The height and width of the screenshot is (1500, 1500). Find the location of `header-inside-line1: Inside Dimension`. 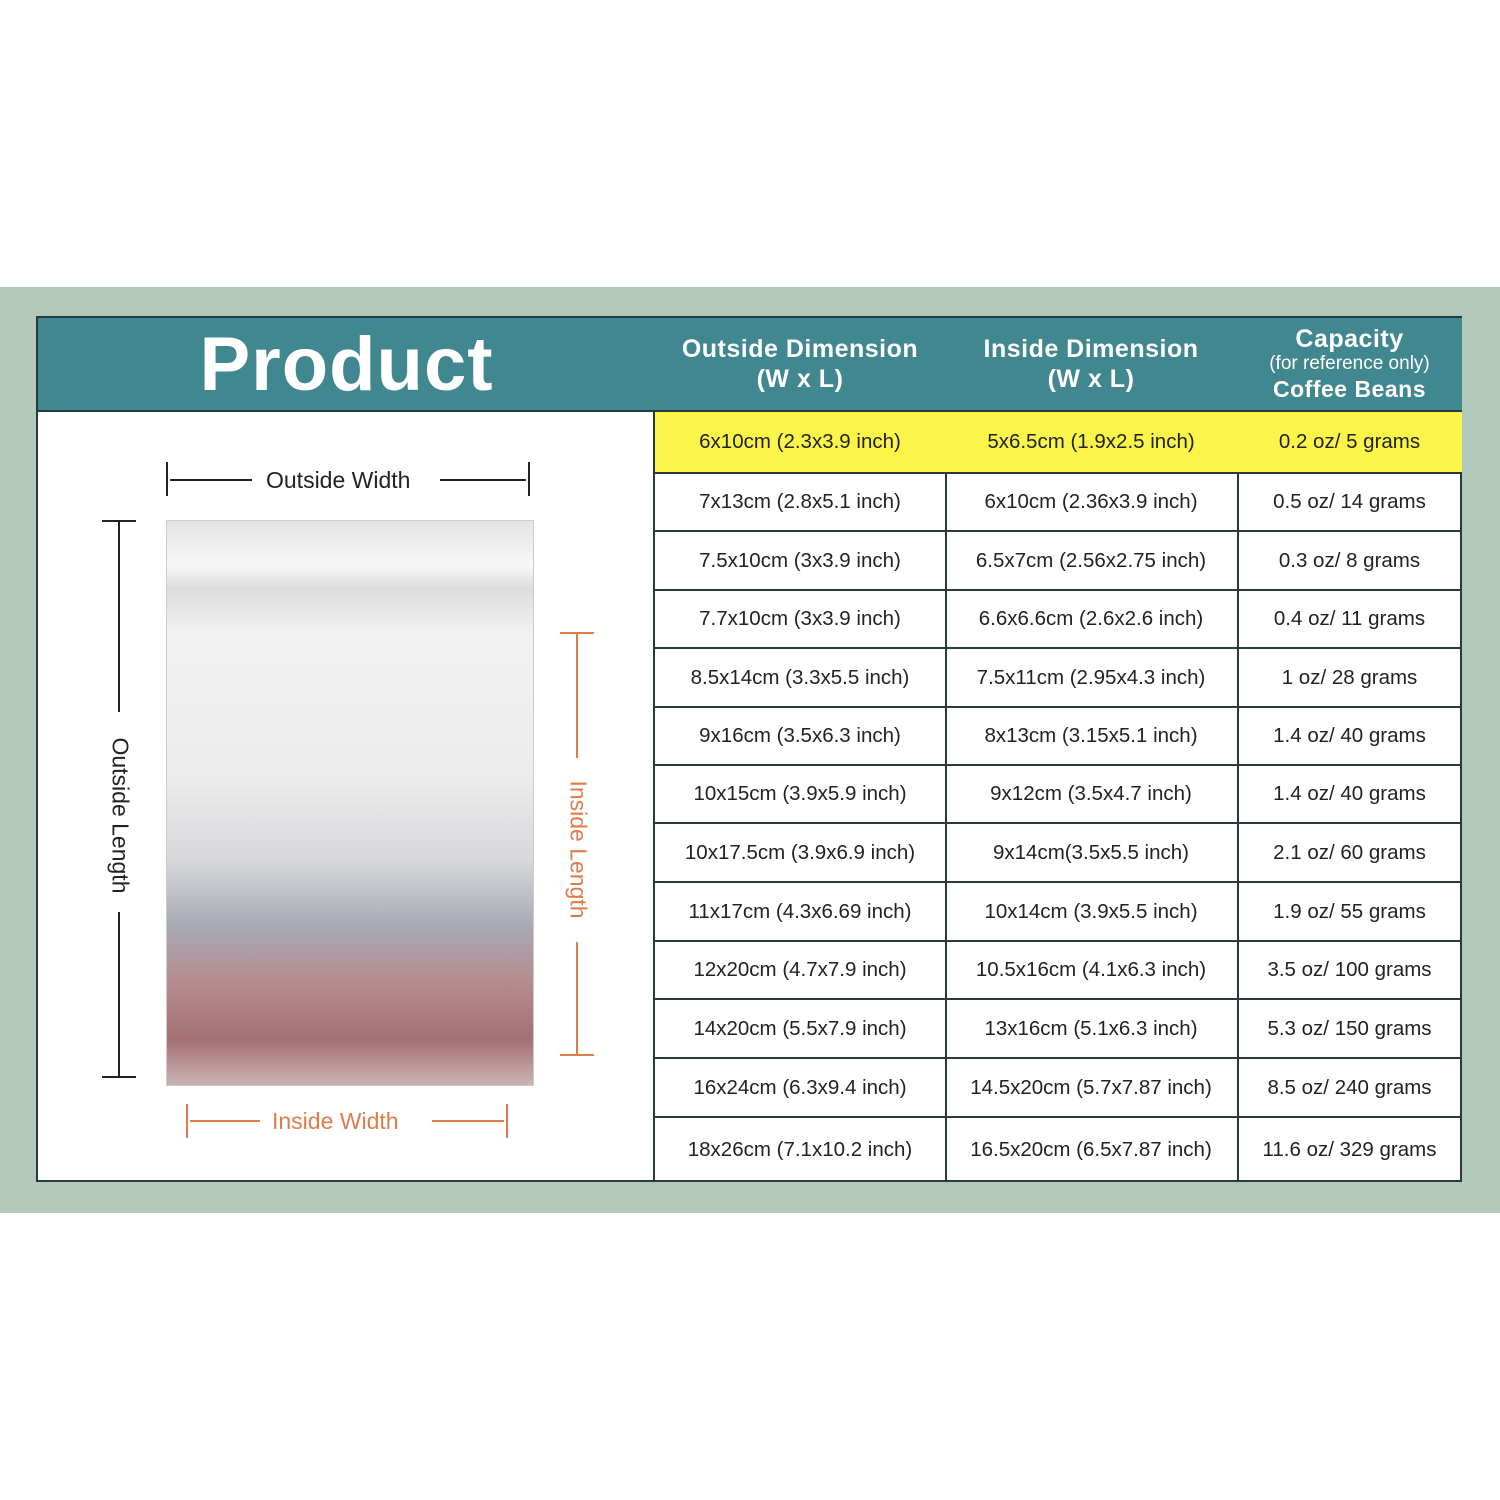

header-inside-line1: Inside Dimension is located at coordinates (1091, 349).